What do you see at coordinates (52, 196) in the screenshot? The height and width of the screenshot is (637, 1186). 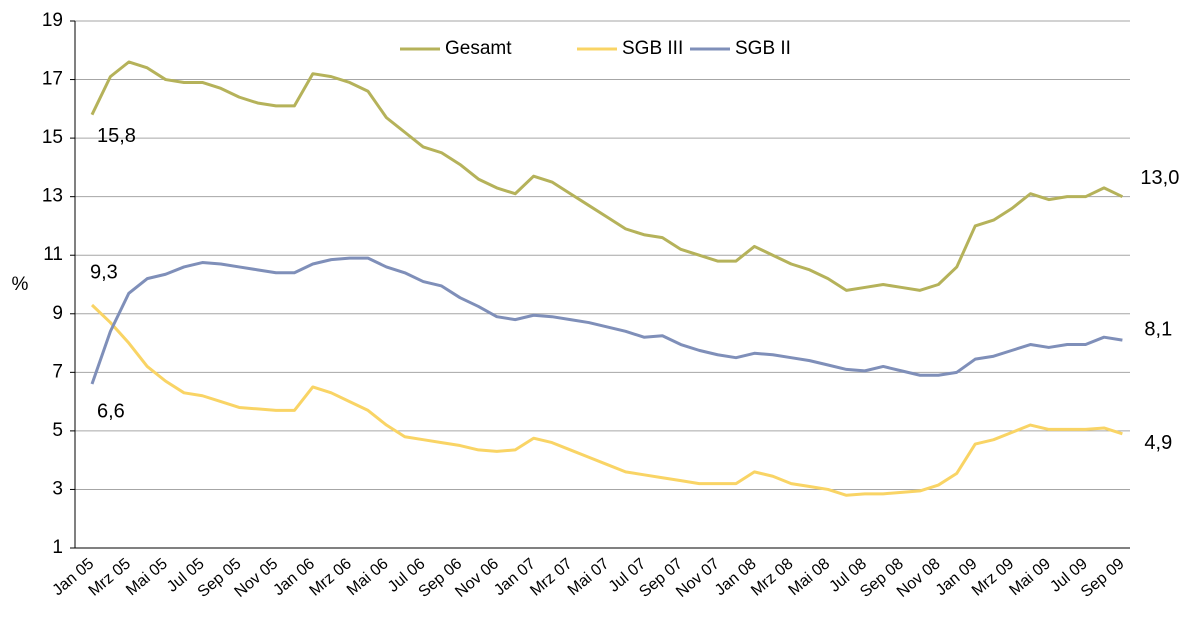 I see `y-tick-label: 13` at bounding box center [52, 196].